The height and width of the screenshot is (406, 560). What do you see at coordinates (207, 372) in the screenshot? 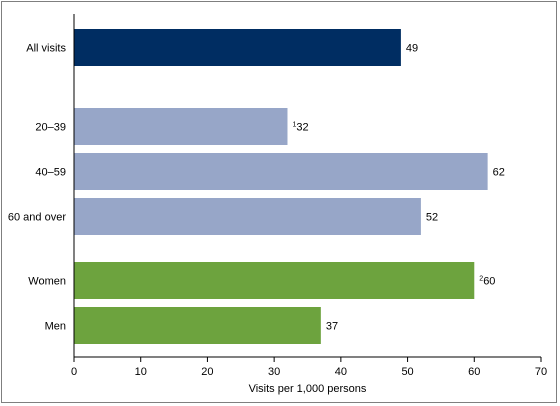
I see `x-tick-label-20: 20` at bounding box center [207, 372].